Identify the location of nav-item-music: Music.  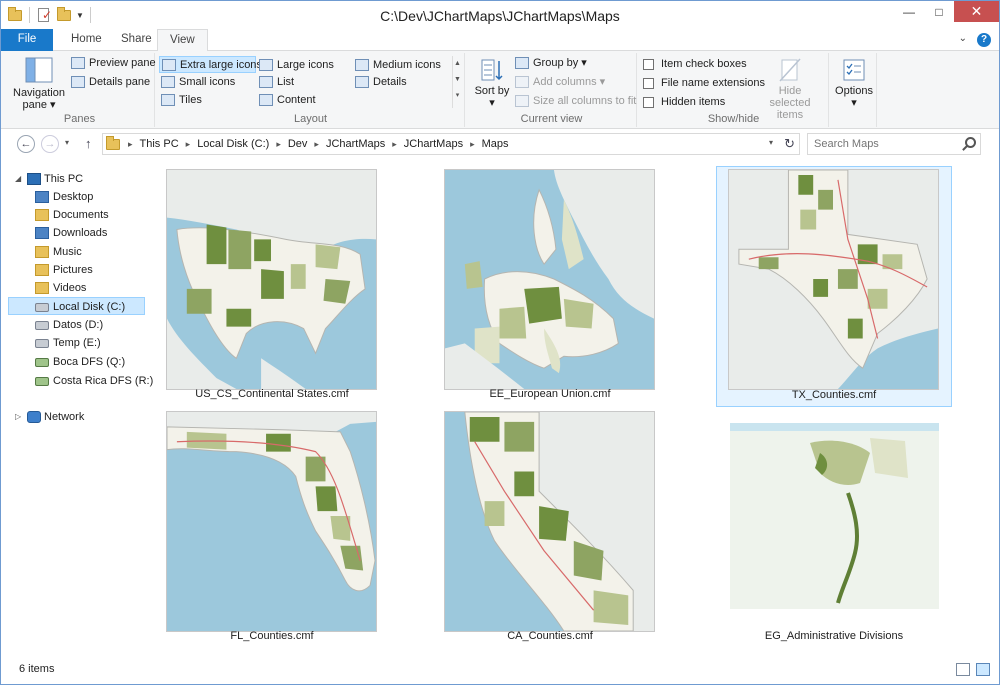
(74, 252).